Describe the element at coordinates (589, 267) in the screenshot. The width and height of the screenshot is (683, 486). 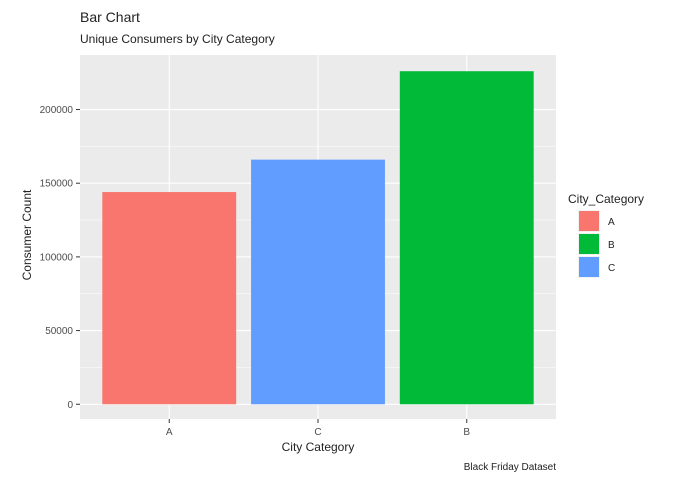
I see `legend-swatch-c` at that location.